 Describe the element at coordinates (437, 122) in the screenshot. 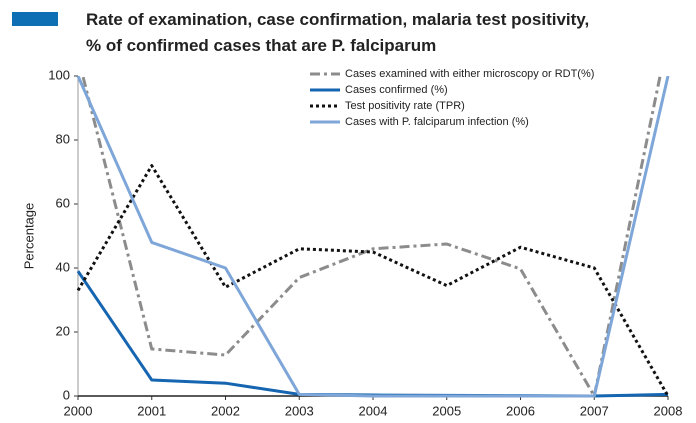

I see `legend-label: Cases with P. falciparum infection (%)` at that location.